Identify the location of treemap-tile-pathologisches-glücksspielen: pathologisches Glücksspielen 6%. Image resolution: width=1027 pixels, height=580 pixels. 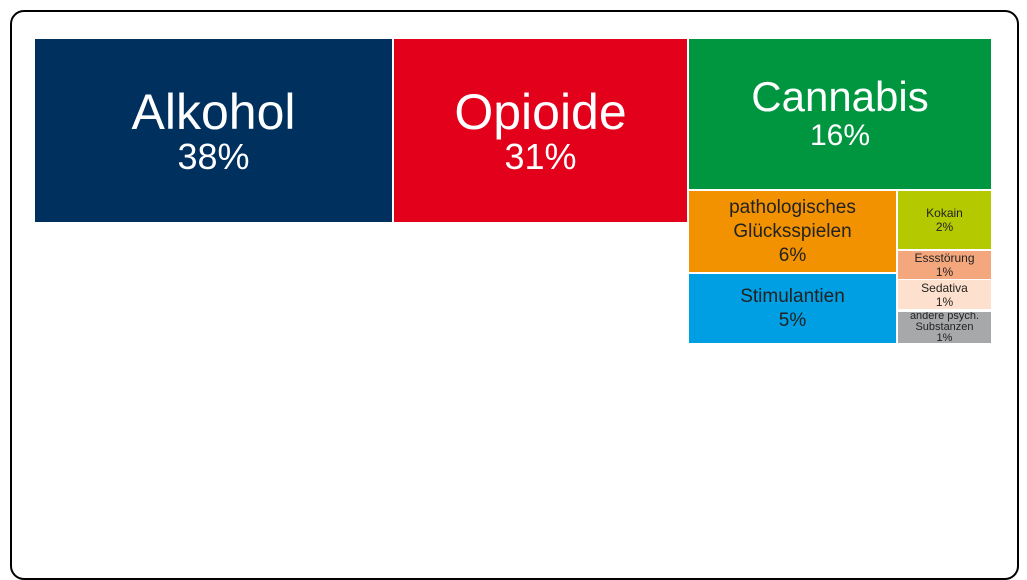
(792, 231).